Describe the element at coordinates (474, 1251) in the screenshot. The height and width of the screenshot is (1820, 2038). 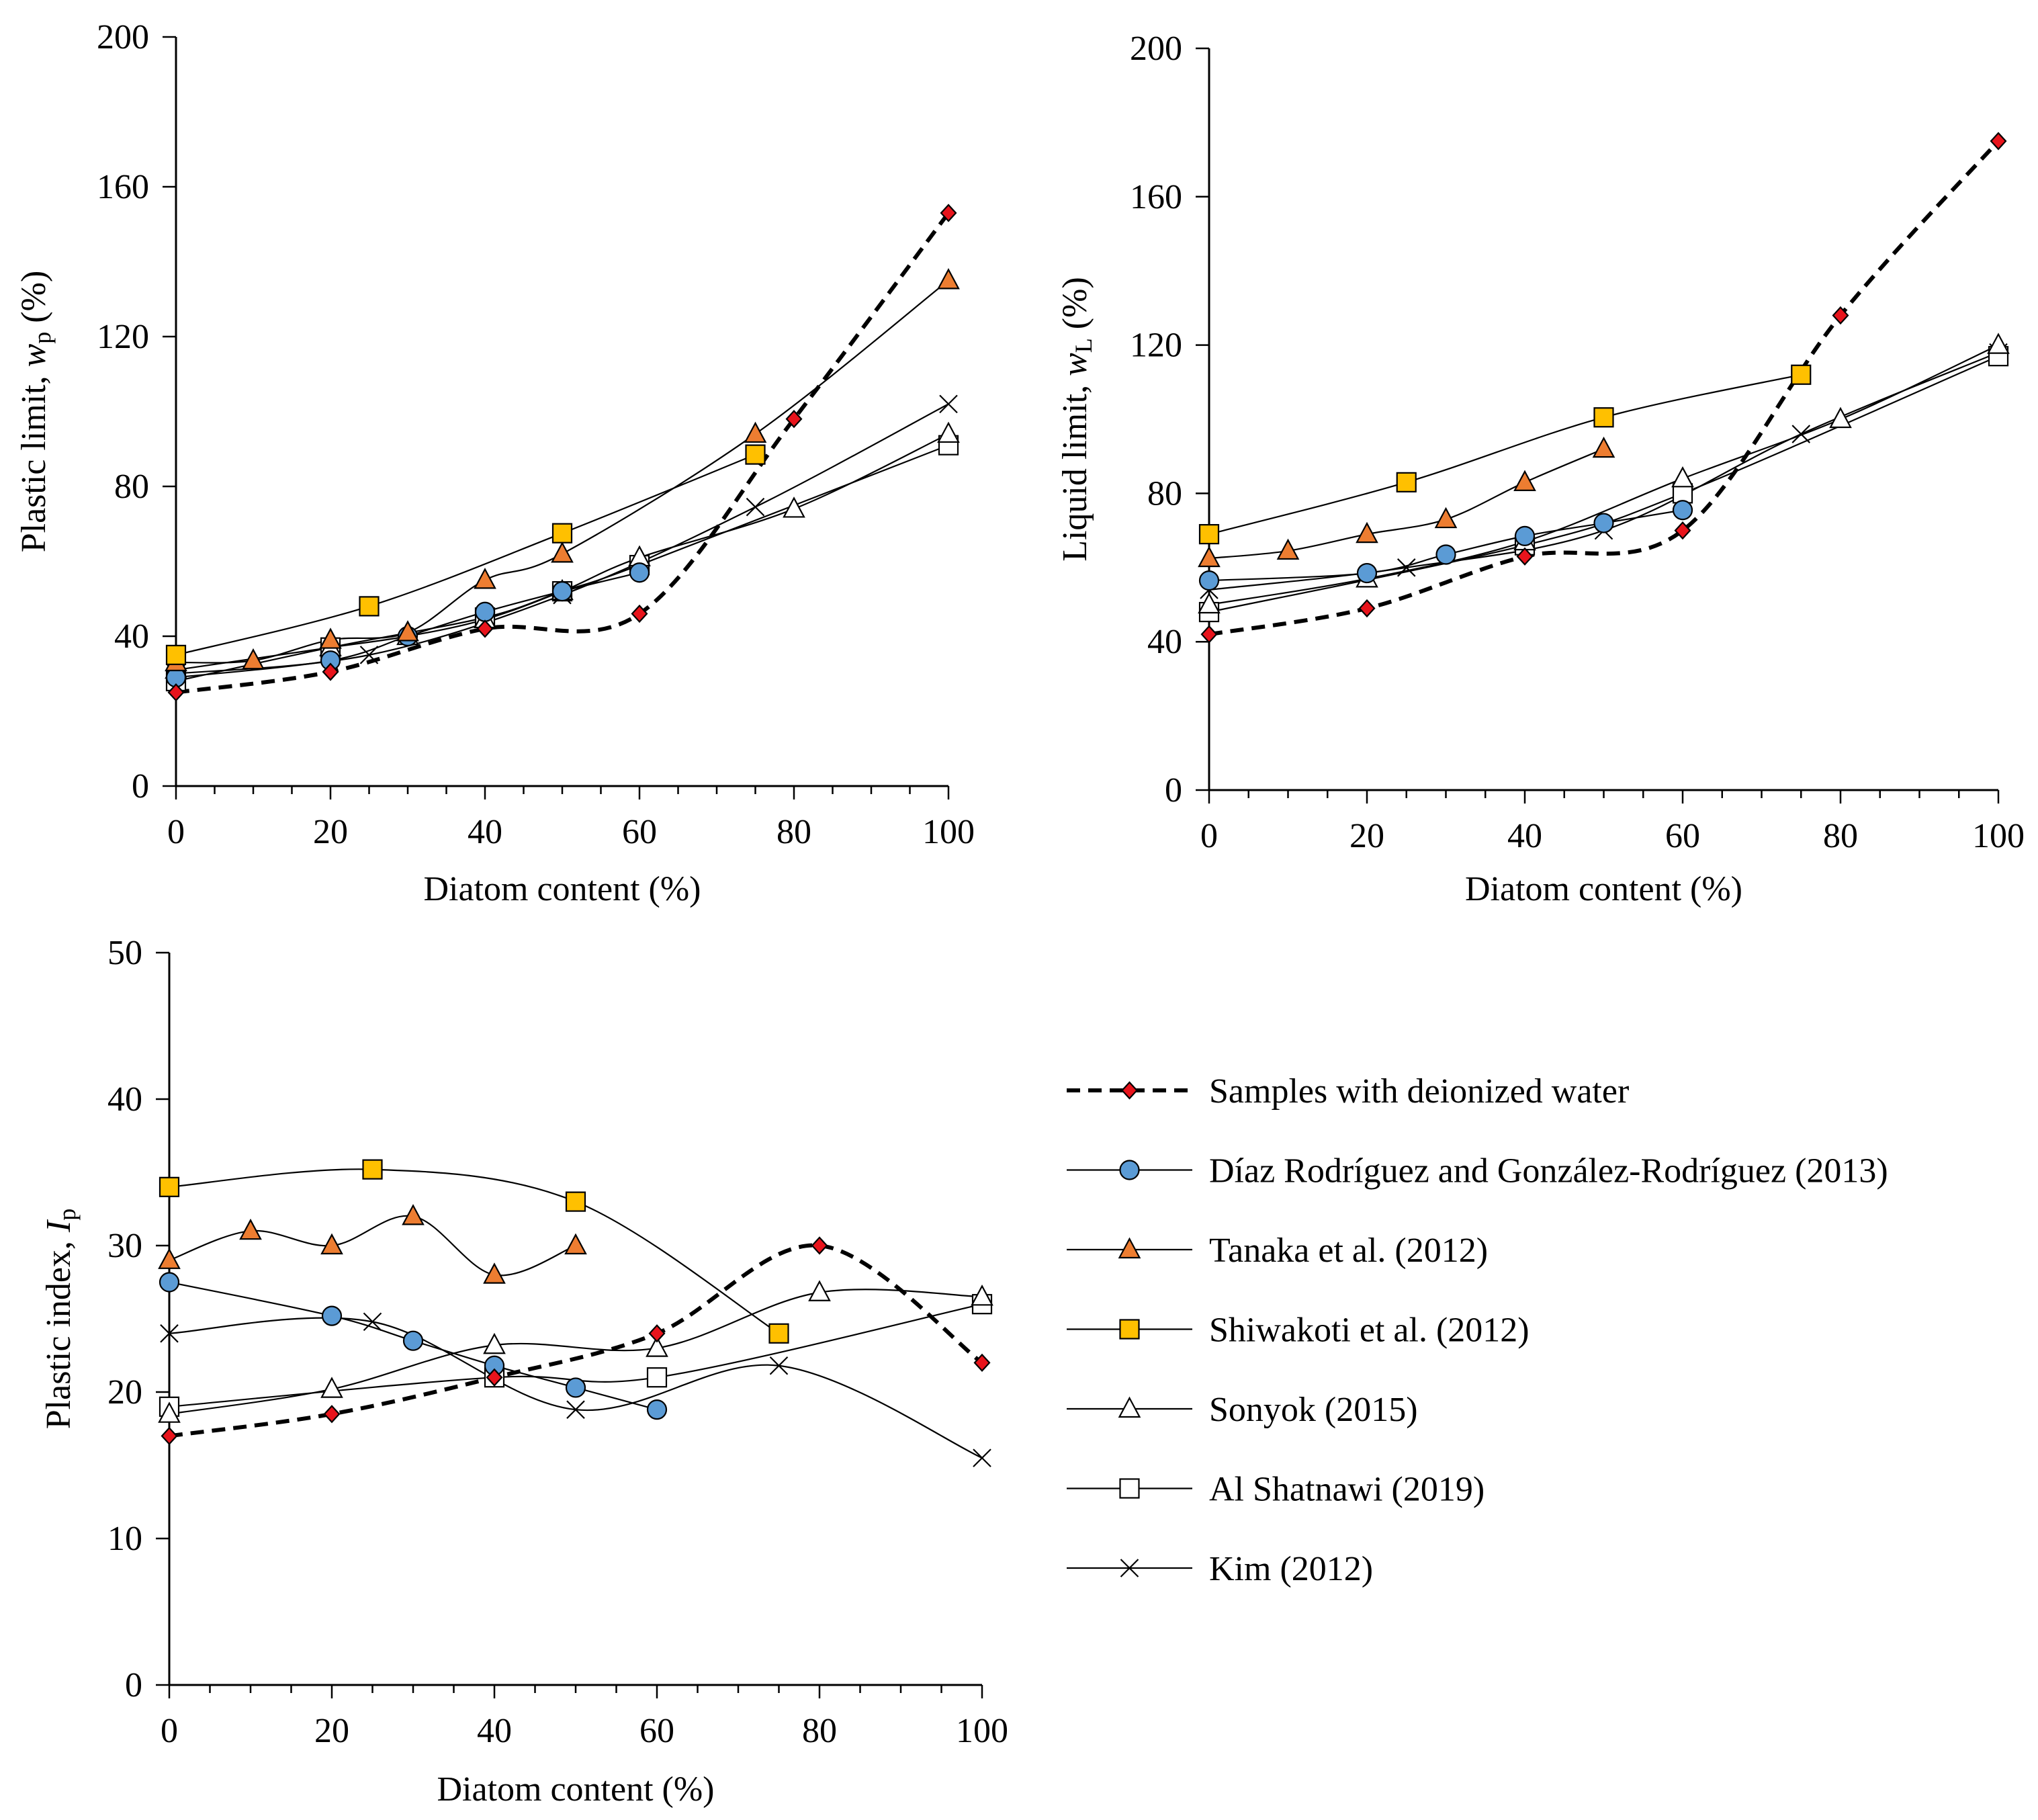
I see `series-line-shiwakoti` at that location.